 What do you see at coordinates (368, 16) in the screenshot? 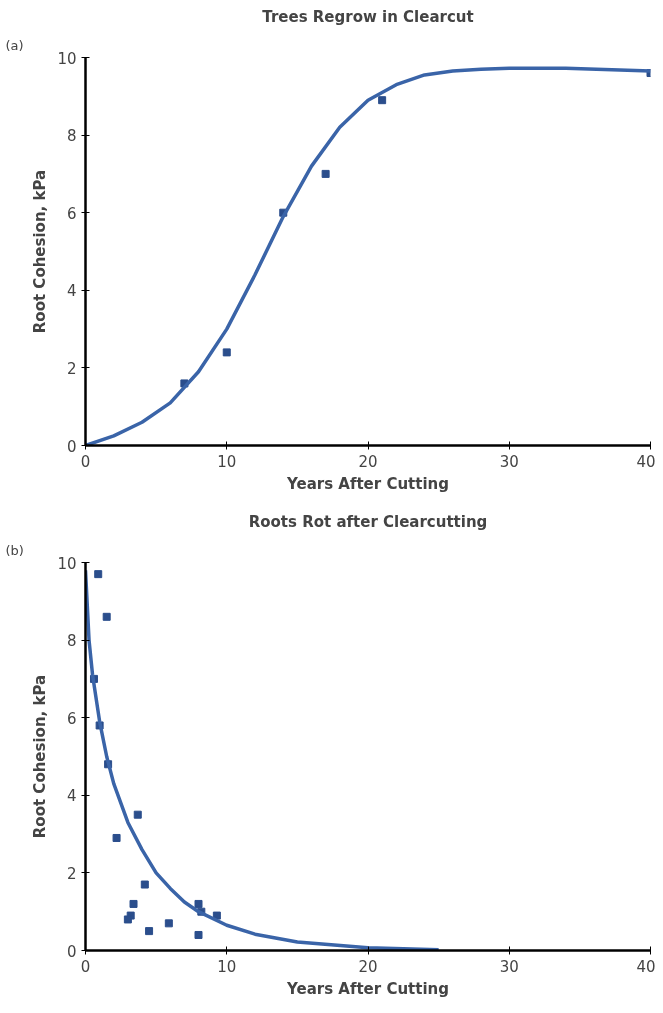
I see `chart-title: Trees Regrow in Clearcut` at bounding box center [368, 16].